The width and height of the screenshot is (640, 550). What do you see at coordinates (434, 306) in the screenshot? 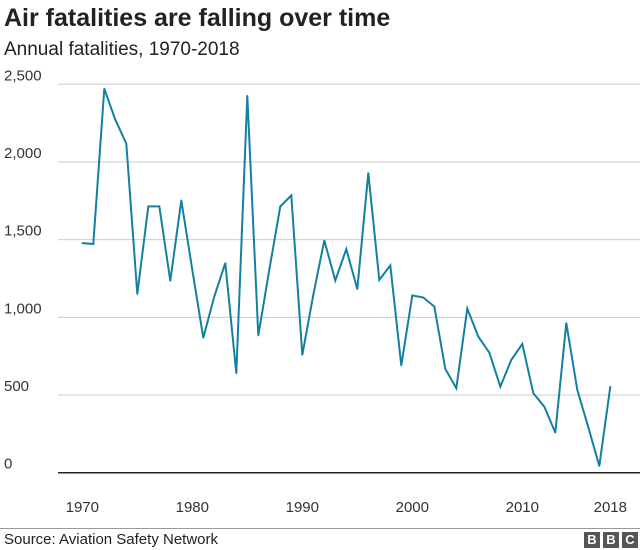
I see `data-point-2002` at bounding box center [434, 306].